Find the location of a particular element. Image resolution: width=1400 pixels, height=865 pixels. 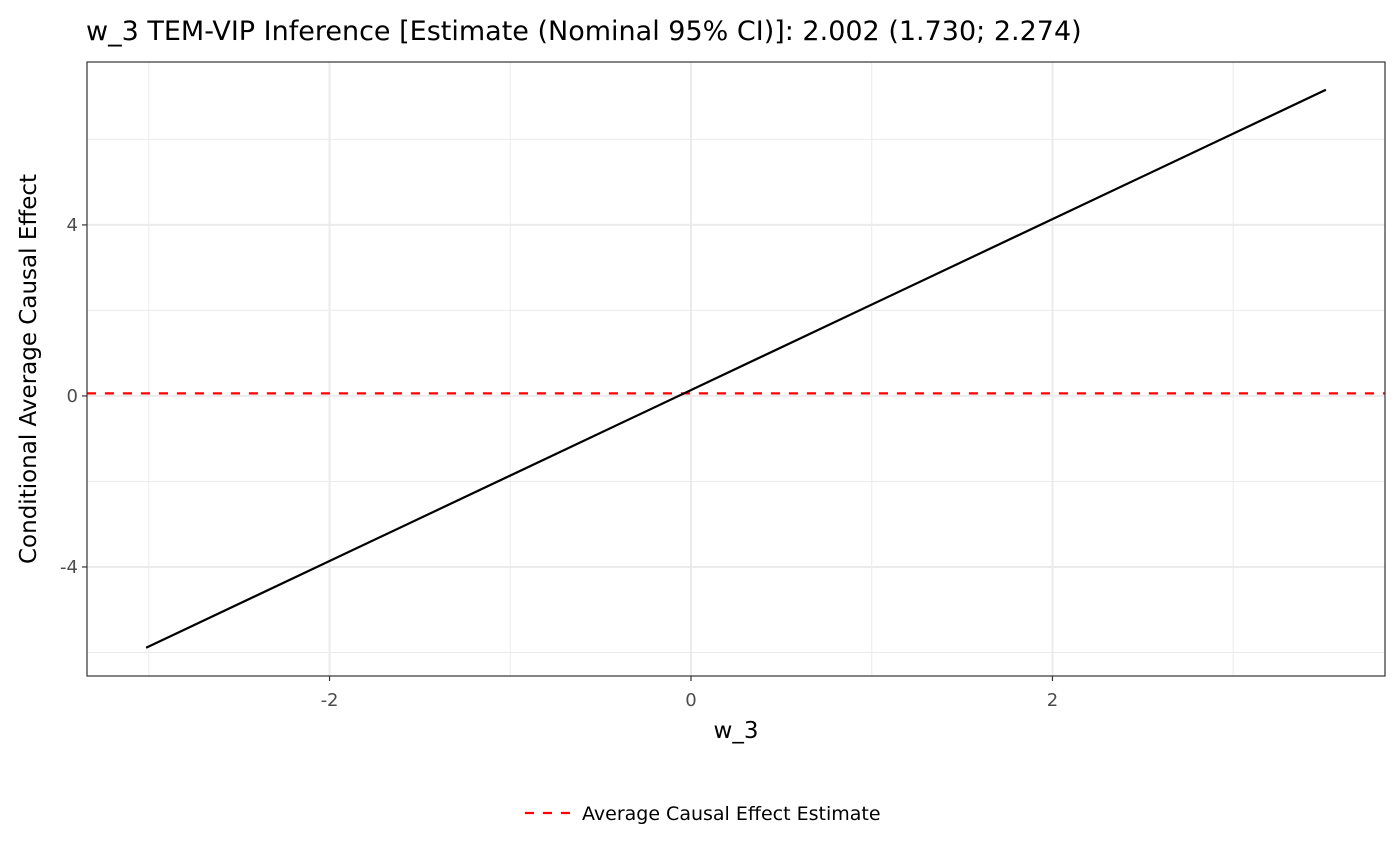

y-tick-label: 0 is located at coordinates (72, 396).